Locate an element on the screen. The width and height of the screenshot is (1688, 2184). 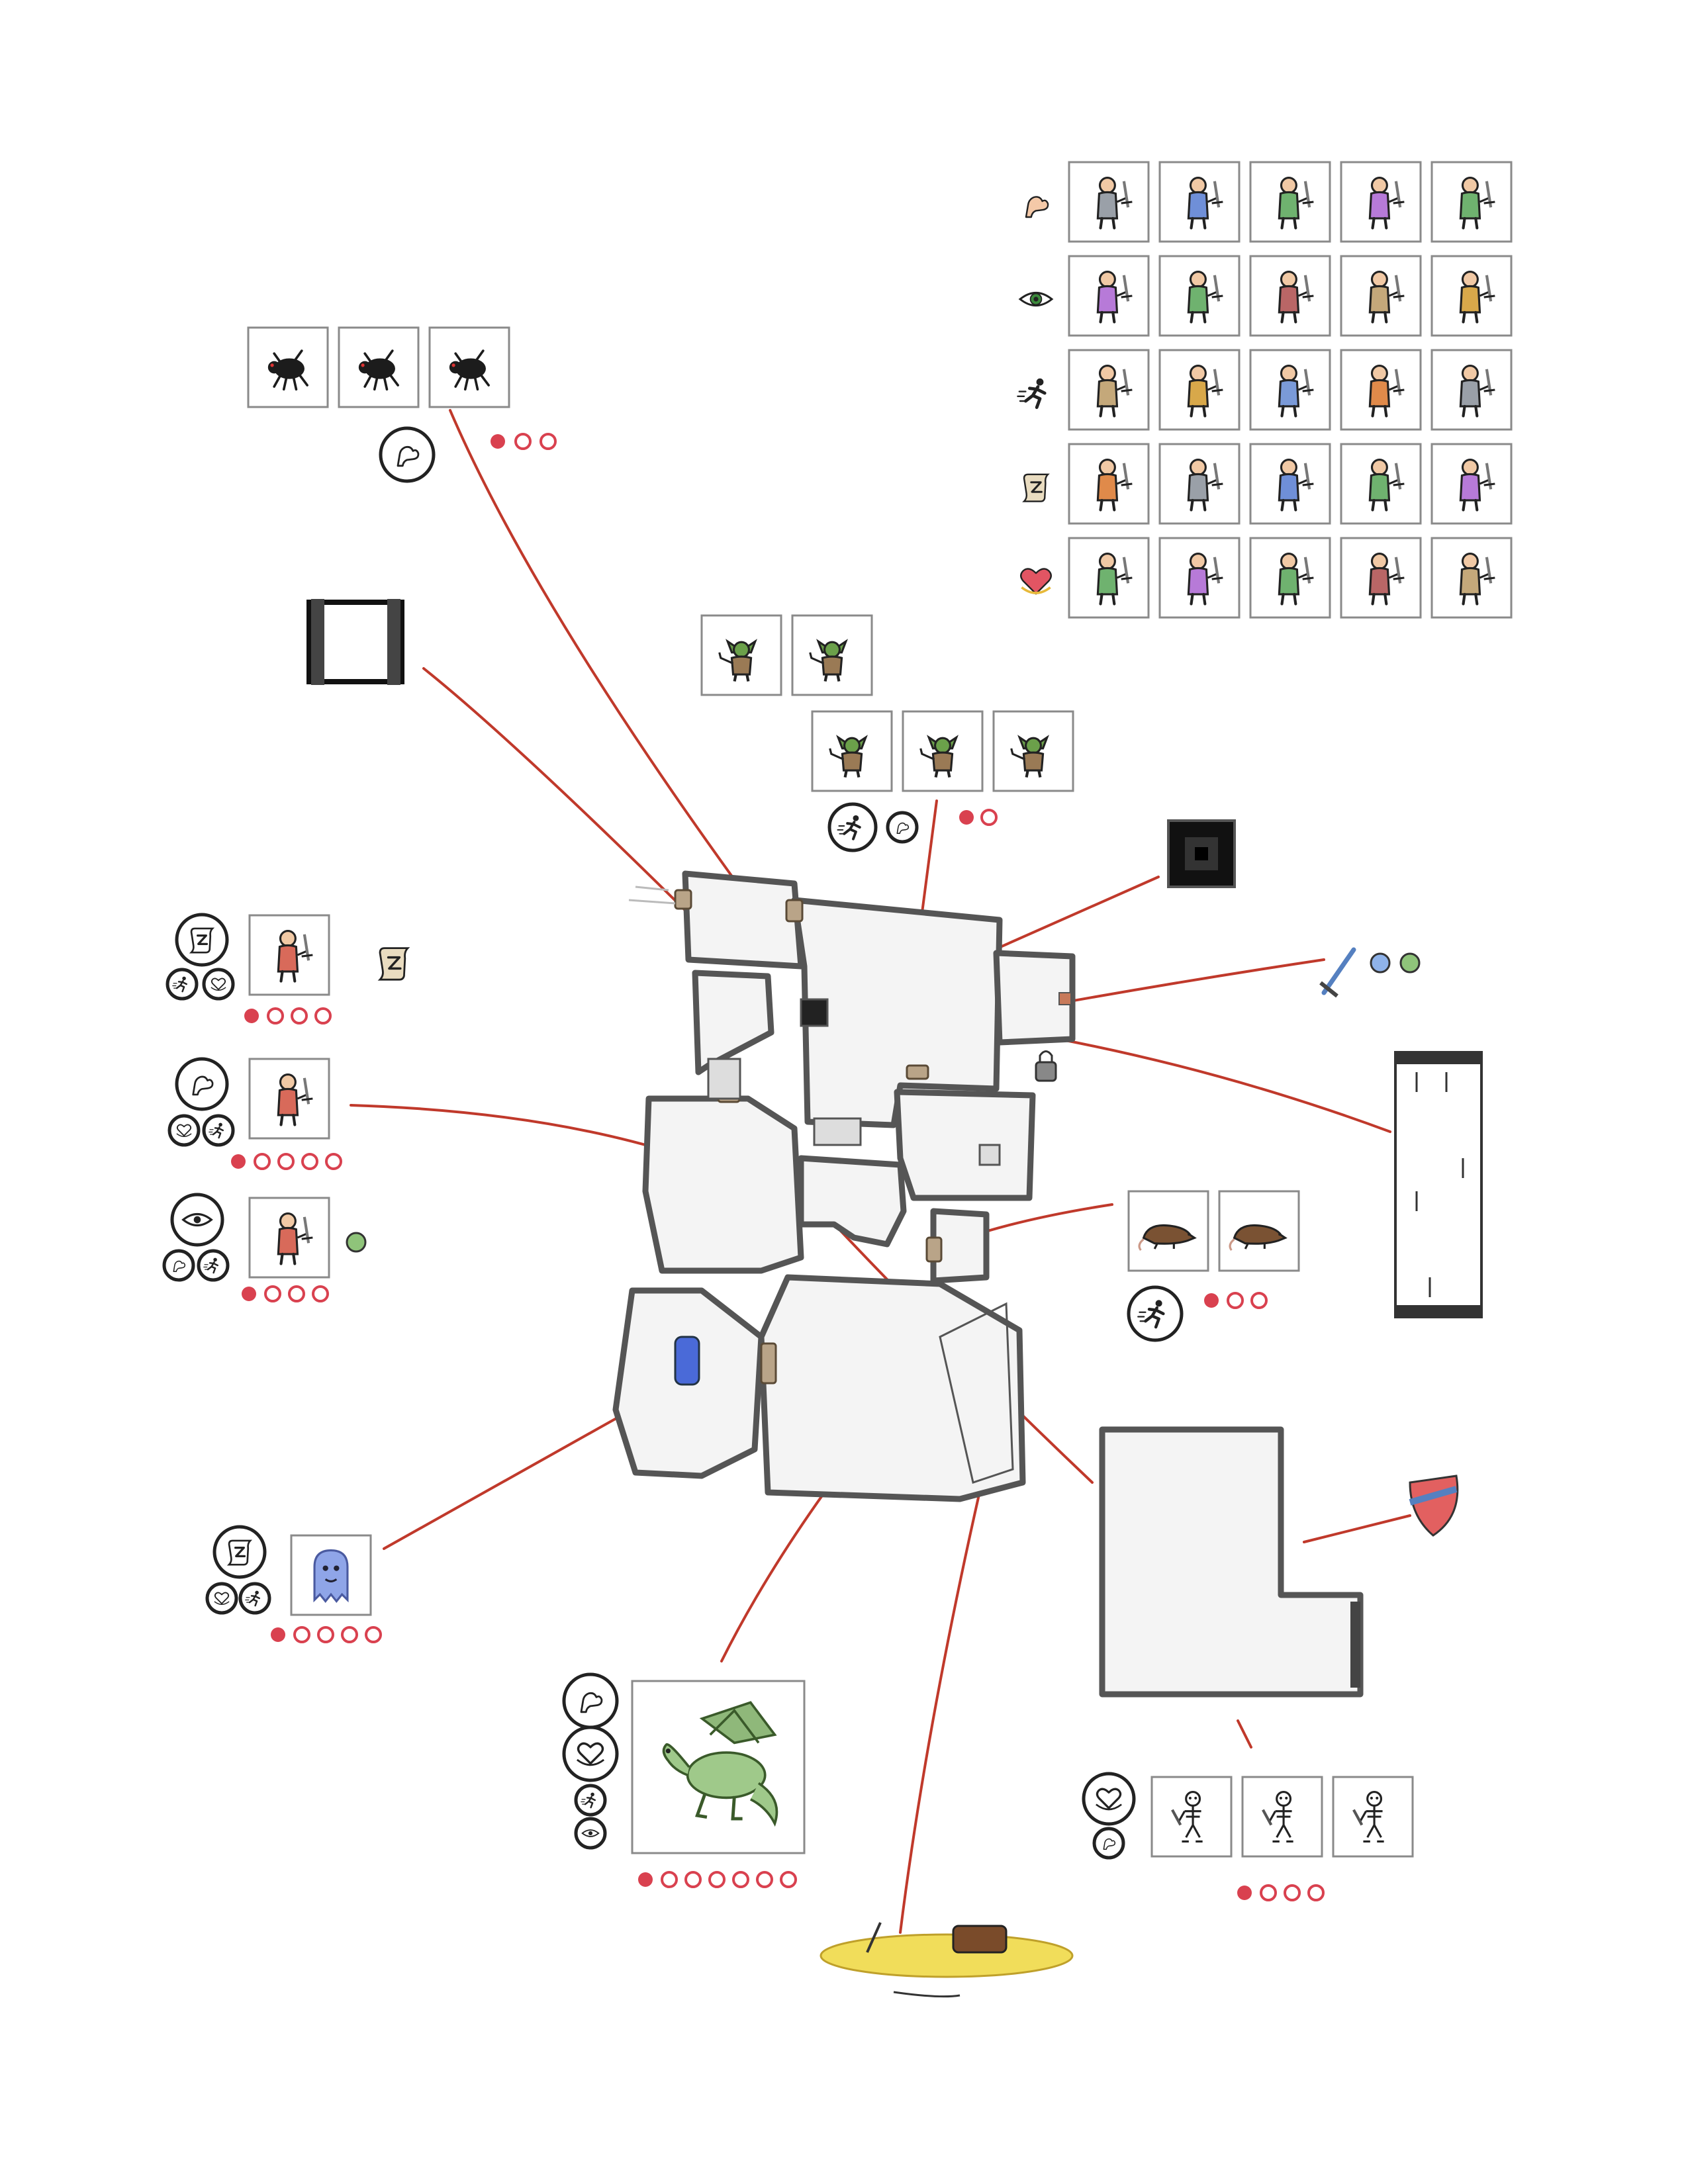
scroll-item-icon is located at coordinates (394, 963).